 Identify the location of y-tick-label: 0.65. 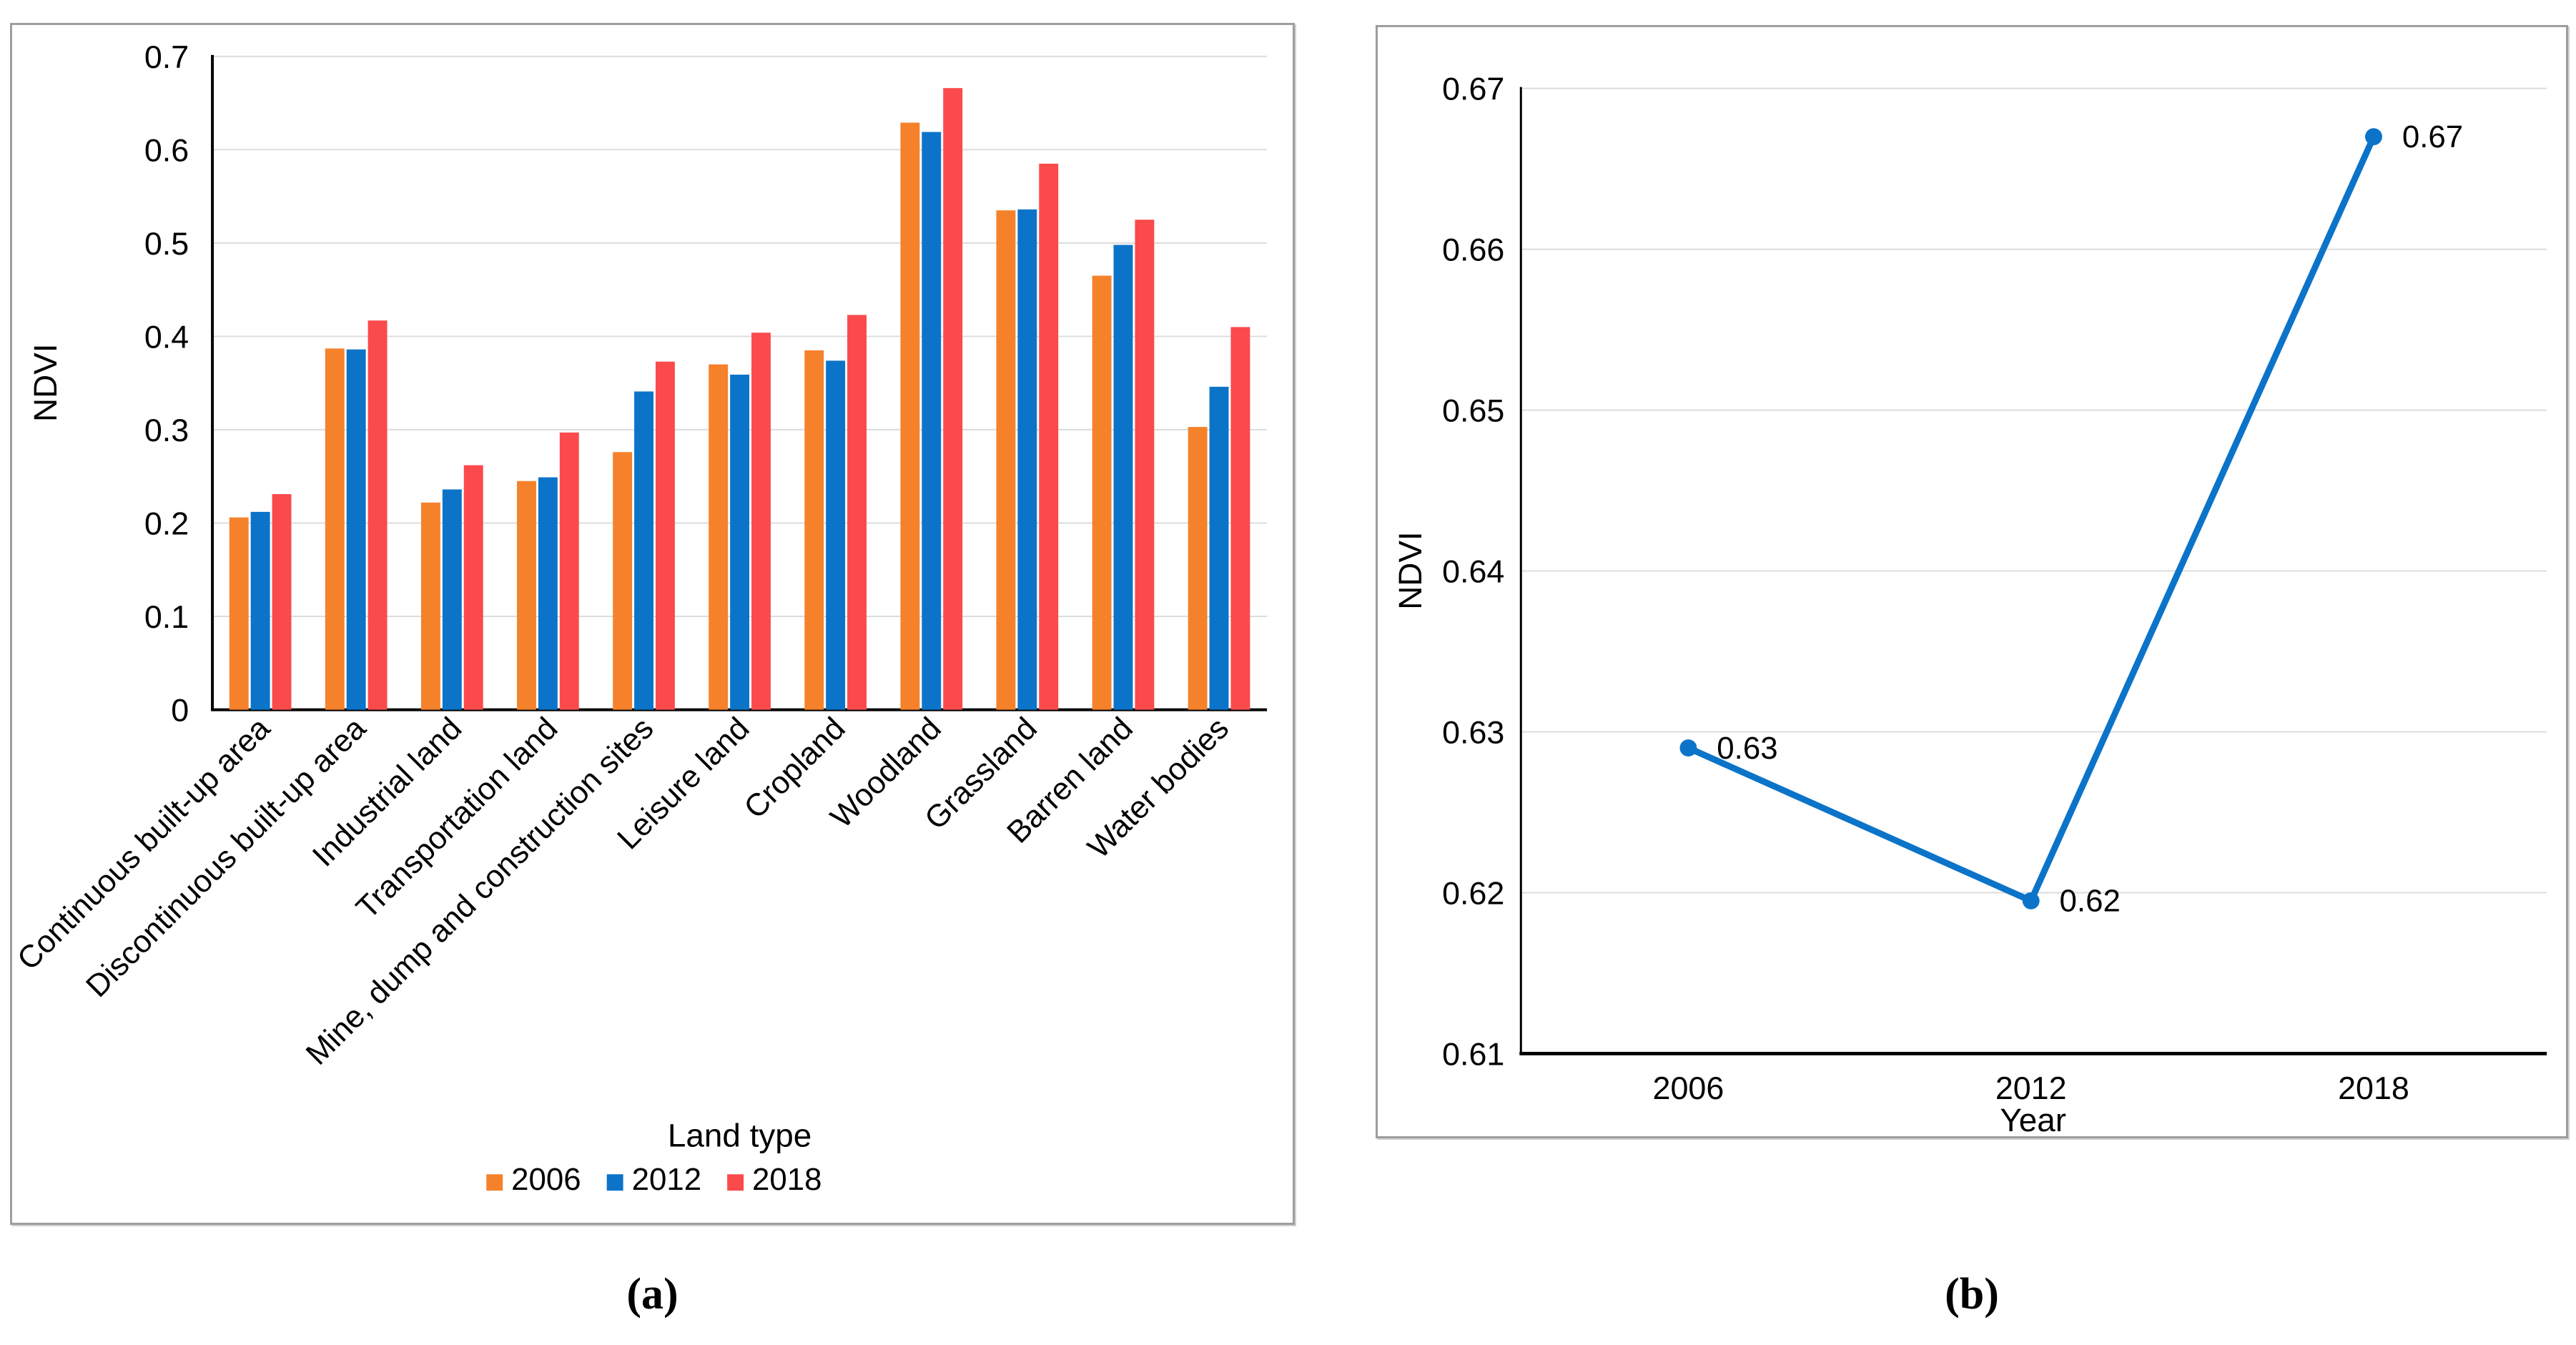
(1473, 411).